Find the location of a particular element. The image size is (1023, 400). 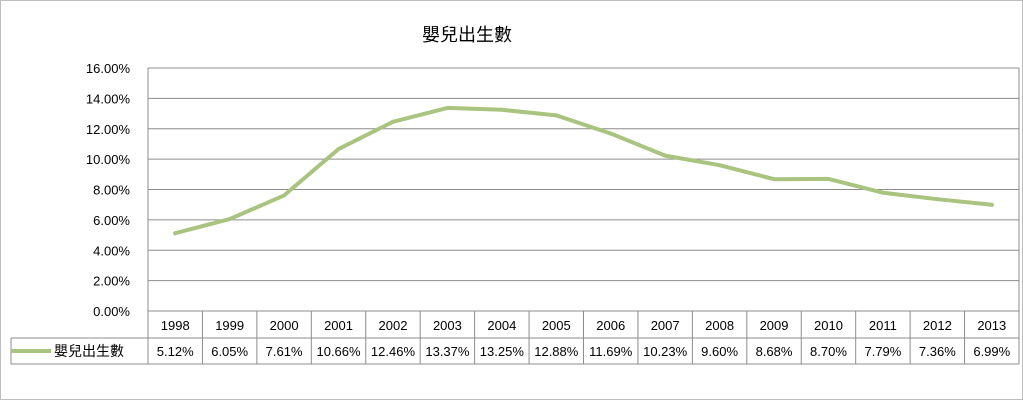

chart-title: 嬰兒出生數 is located at coordinates (467, 35).